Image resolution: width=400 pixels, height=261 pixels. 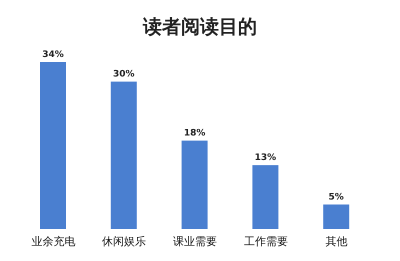 What do you see at coordinates (336, 197) in the screenshot?
I see `data-label: 5%` at bounding box center [336, 197].